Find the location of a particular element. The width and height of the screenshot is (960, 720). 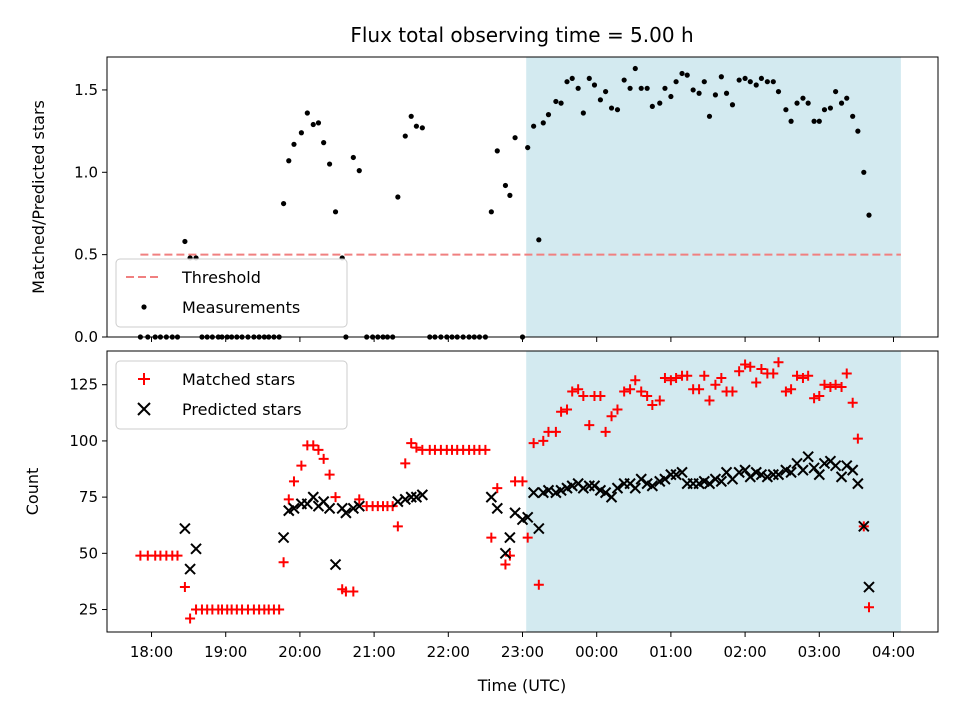

y-tick-label: 1.5 is located at coordinates (86, 90).